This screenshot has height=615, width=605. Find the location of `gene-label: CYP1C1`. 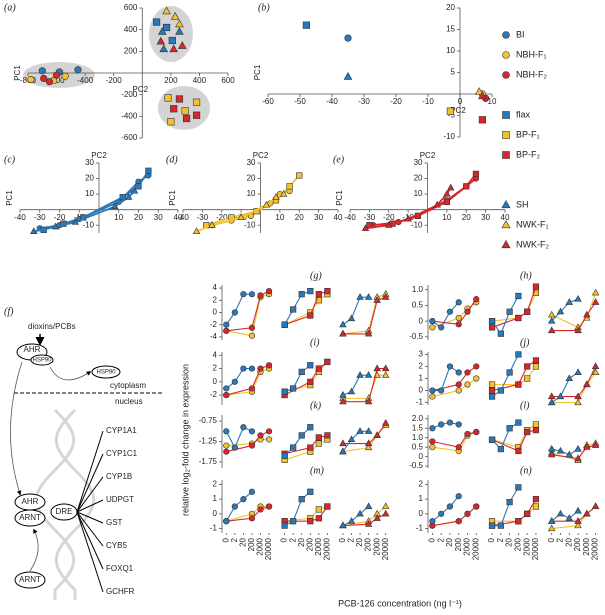

gene-label: CYP1C1 is located at coordinates (122, 453).